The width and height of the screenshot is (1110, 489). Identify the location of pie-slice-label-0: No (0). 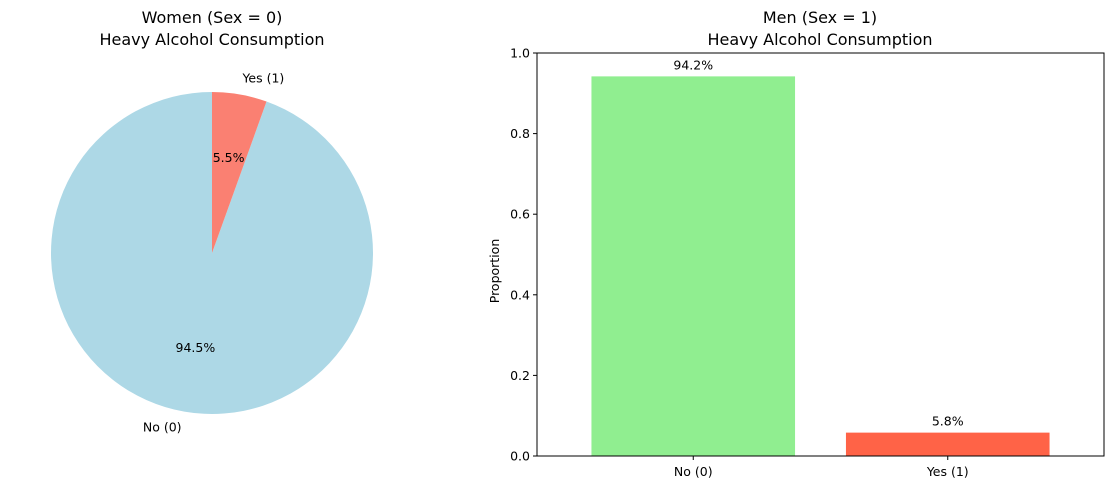
(162, 426).